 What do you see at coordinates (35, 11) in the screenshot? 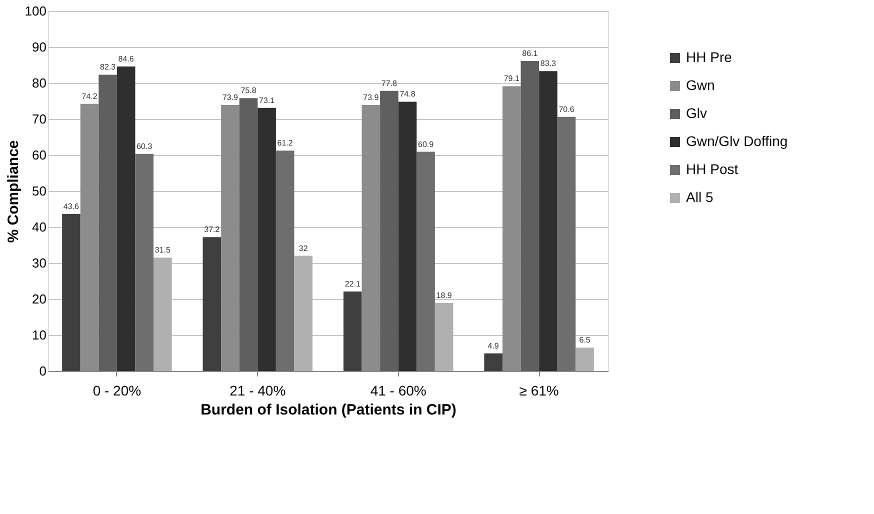
I see `y-tick-label: 100` at bounding box center [35, 11].